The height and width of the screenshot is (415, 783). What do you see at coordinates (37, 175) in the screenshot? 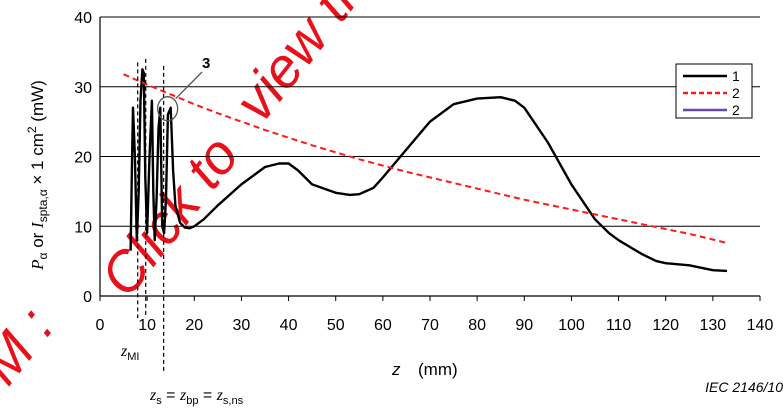
I see `y-axis-label: Pα or Ispta,α × 1 cm2 (mW)` at bounding box center [37, 175].